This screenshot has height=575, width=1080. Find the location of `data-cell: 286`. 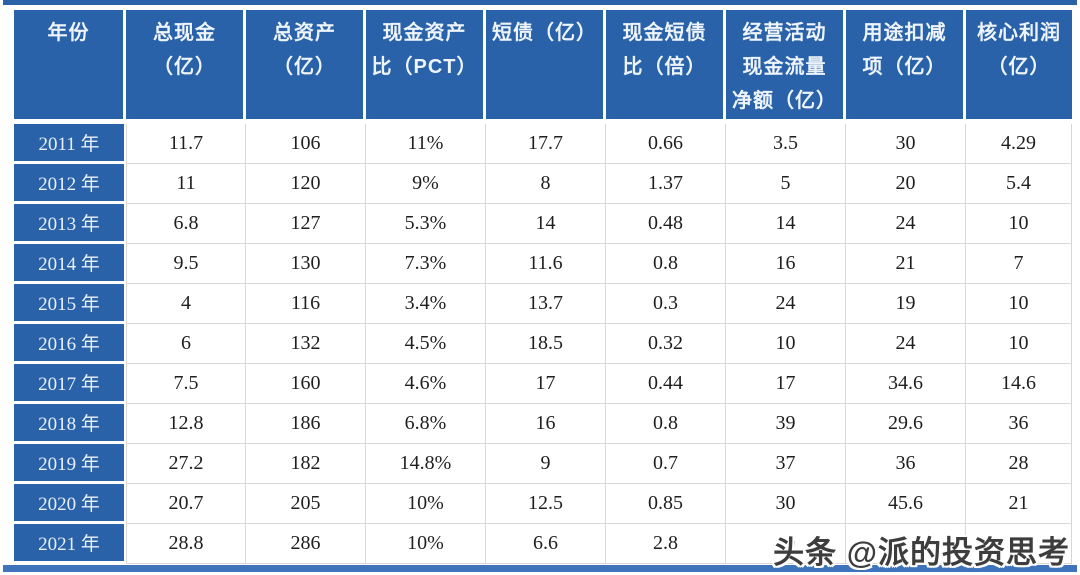

data-cell: 286 is located at coordinates (306, 544).